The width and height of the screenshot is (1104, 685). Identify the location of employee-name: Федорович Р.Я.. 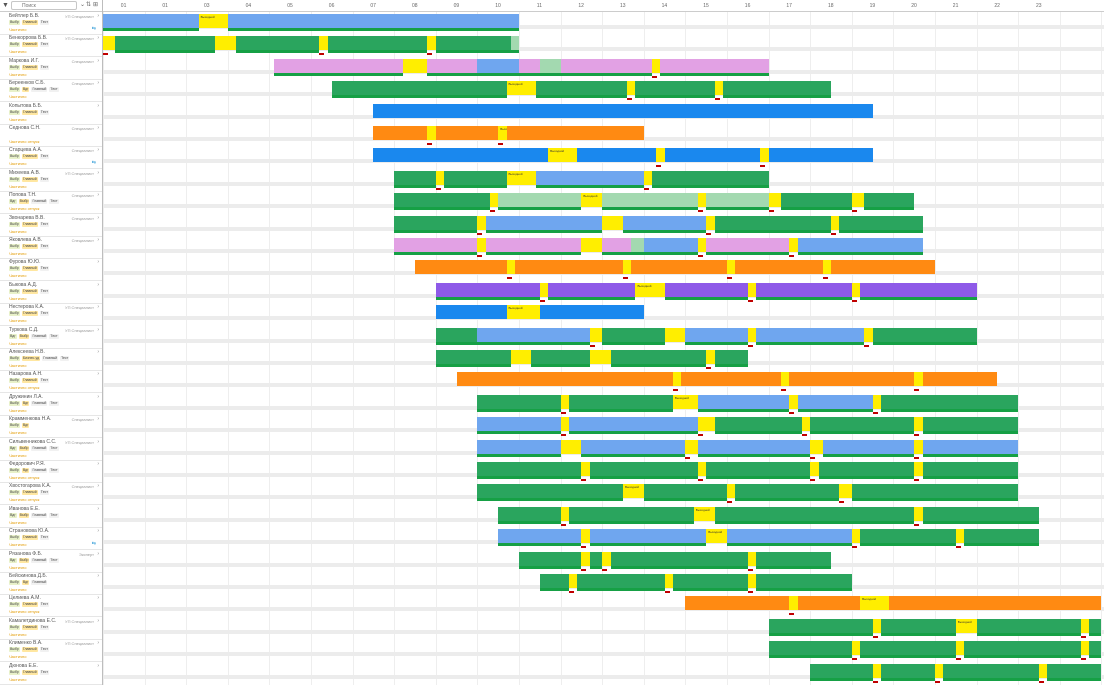
(27, 464).